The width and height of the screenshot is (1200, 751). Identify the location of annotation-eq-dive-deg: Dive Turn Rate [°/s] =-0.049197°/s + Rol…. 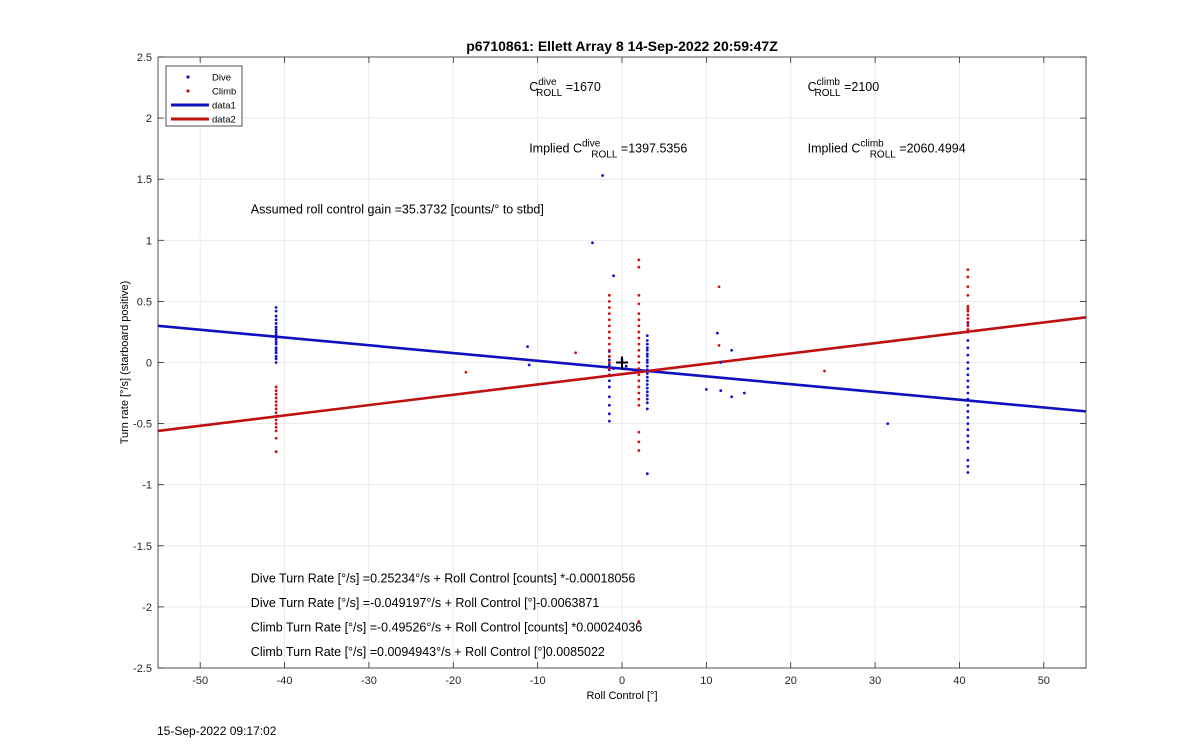
(425, 603).